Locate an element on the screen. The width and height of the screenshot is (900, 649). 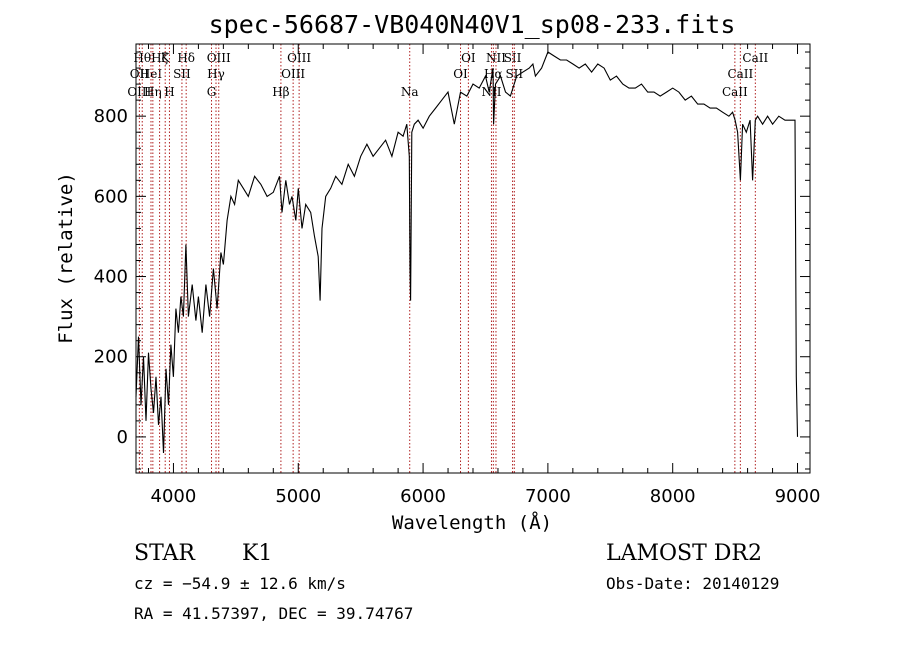
y-tick-label: 800 is located at coordinates (111, 116).